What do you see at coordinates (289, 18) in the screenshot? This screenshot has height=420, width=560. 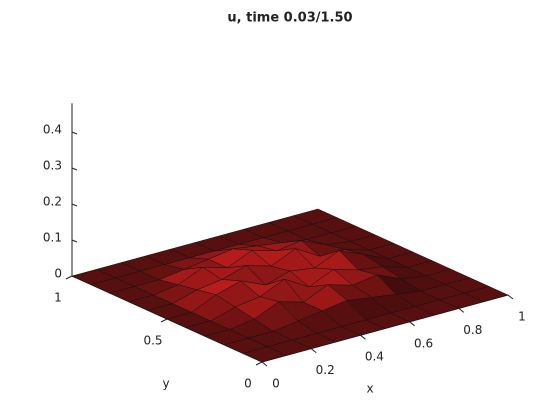 I see `chart-title: u, time 0.03/1.50` at bounding box center [289, 18].